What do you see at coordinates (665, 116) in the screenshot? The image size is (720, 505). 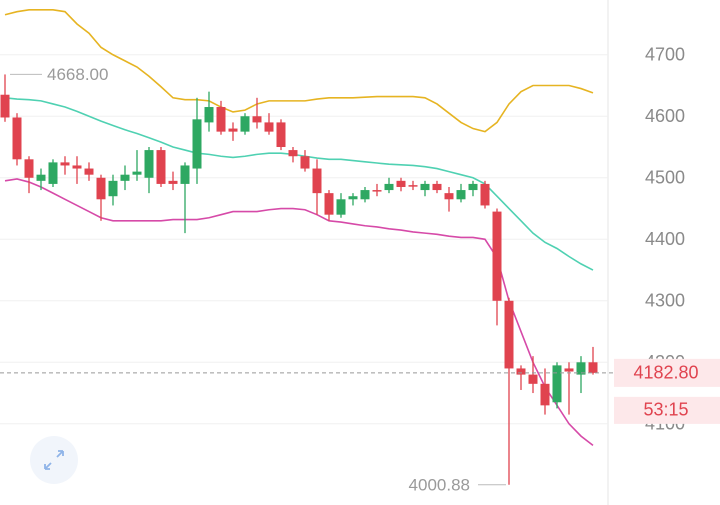 I see `y-tick-label: 4600` at bounding box center [665, 116].